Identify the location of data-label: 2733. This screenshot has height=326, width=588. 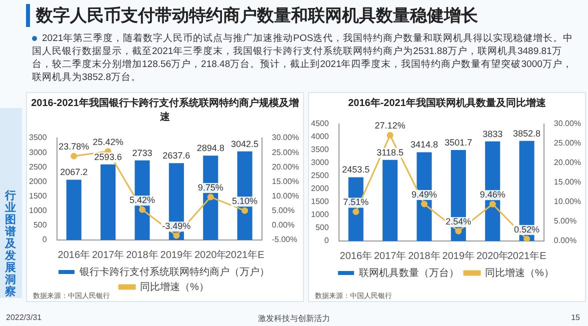
(142, 153).